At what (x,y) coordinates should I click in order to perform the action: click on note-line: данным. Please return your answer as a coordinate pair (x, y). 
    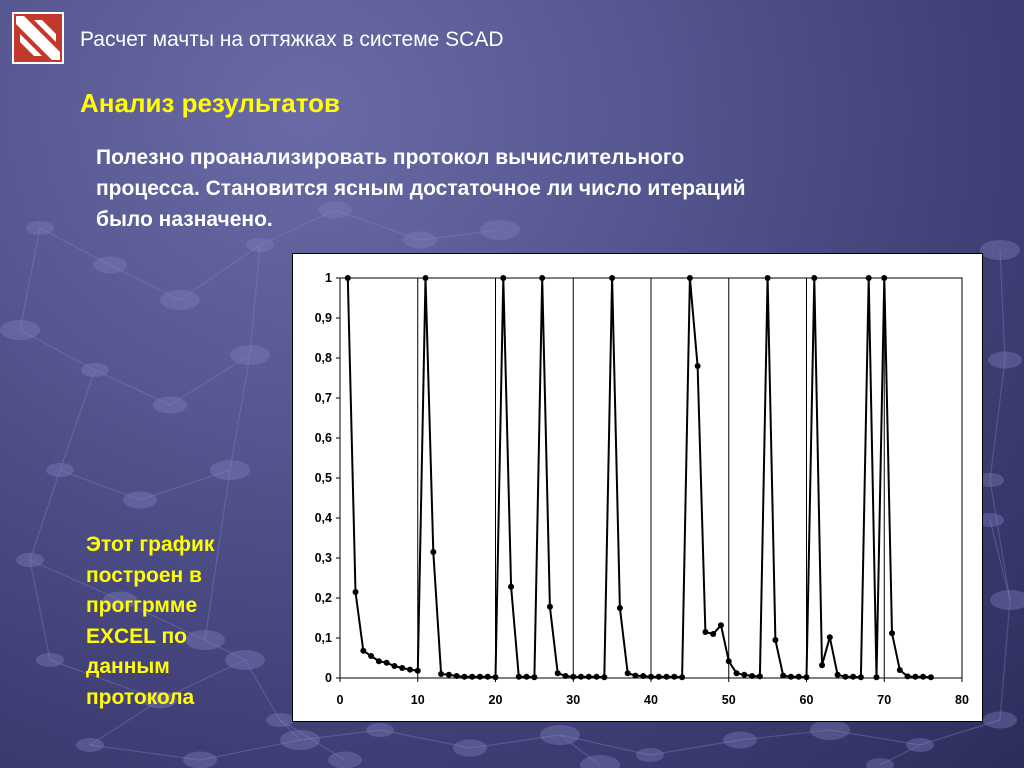
    Looking at the image, I should click on (128, 666).